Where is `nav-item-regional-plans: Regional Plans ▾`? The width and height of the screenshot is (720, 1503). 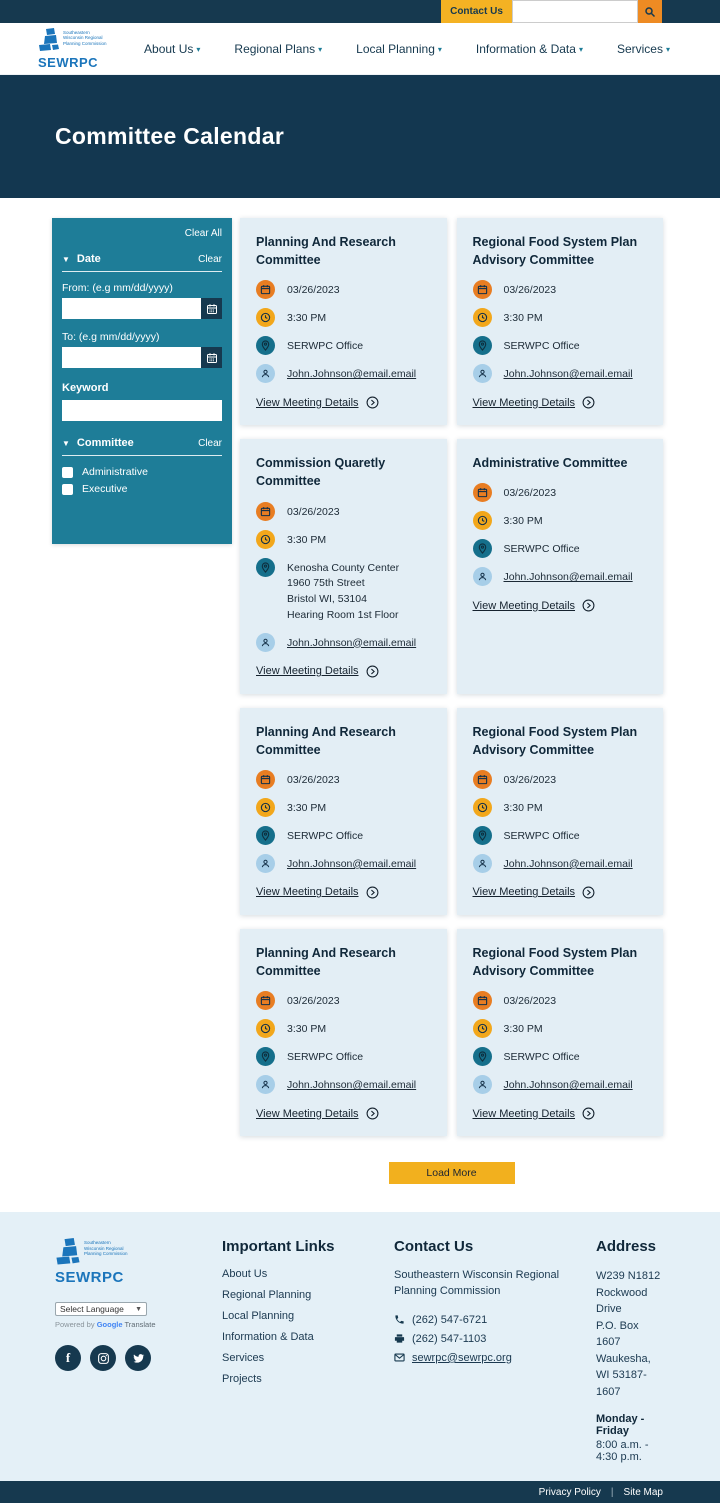 nav-item-regional-plans: Regional Plans ▾ is located at coordinates (278, 49).